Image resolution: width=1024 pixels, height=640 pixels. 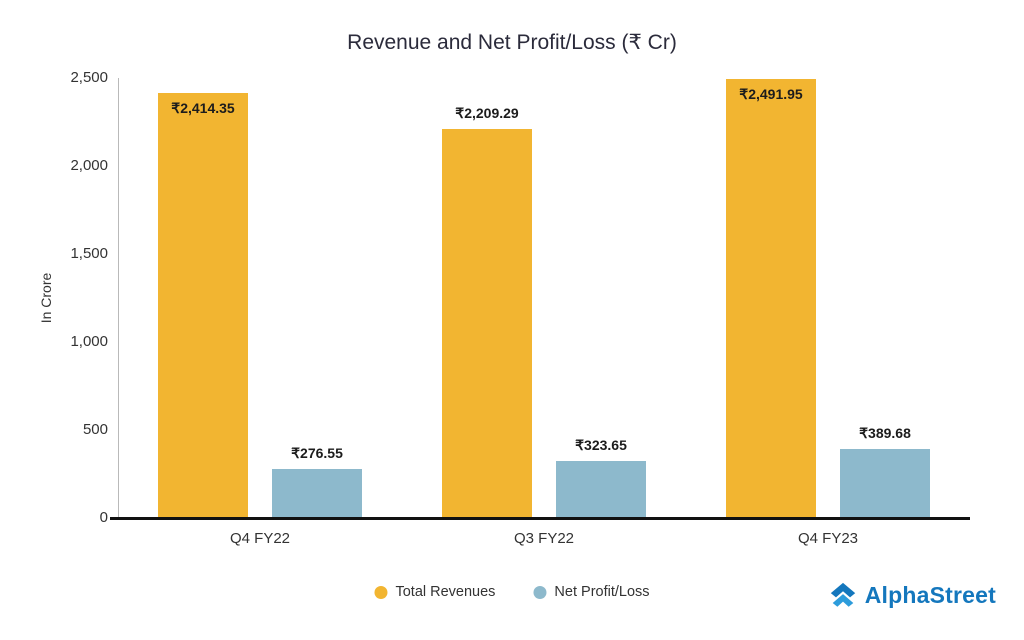 What do you see at coordinates (95, 429) in the screenshot?
I see `y-tick-label: 500` at bounding box center [95, 429].